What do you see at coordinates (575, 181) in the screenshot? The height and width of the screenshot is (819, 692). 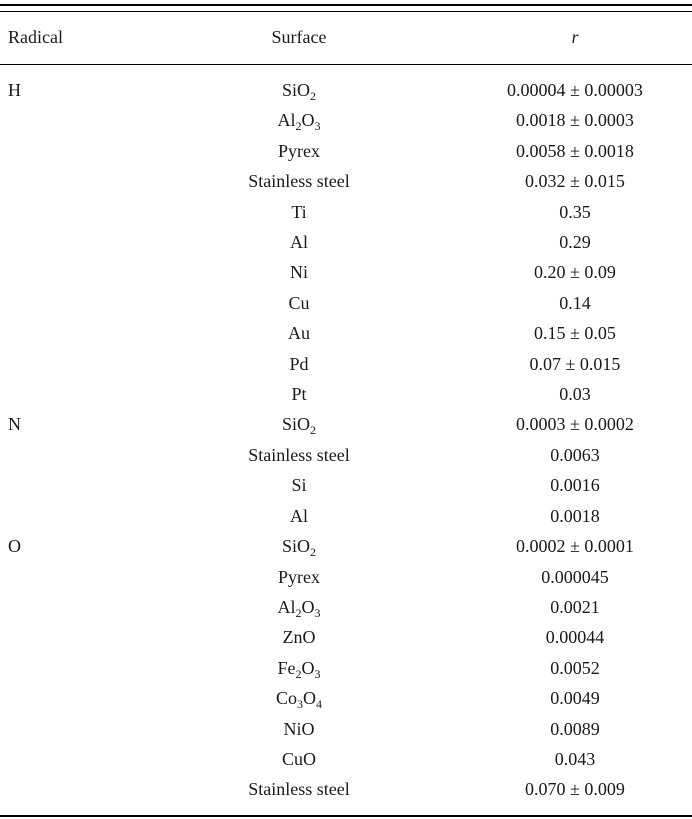 I see `r-value-cell: 0.032 ± 0.015` at bounding box center [575, 181].